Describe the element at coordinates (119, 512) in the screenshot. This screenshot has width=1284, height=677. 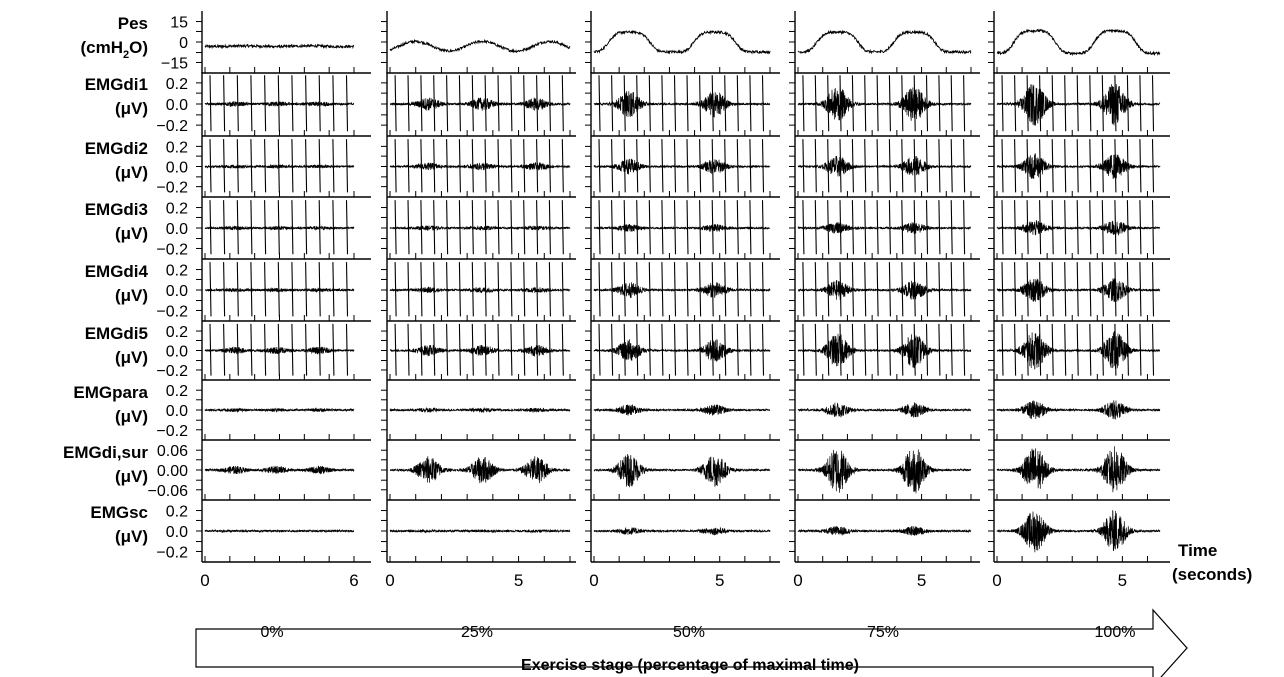
I see `row-label-emgsc: EMGsc` at that location.